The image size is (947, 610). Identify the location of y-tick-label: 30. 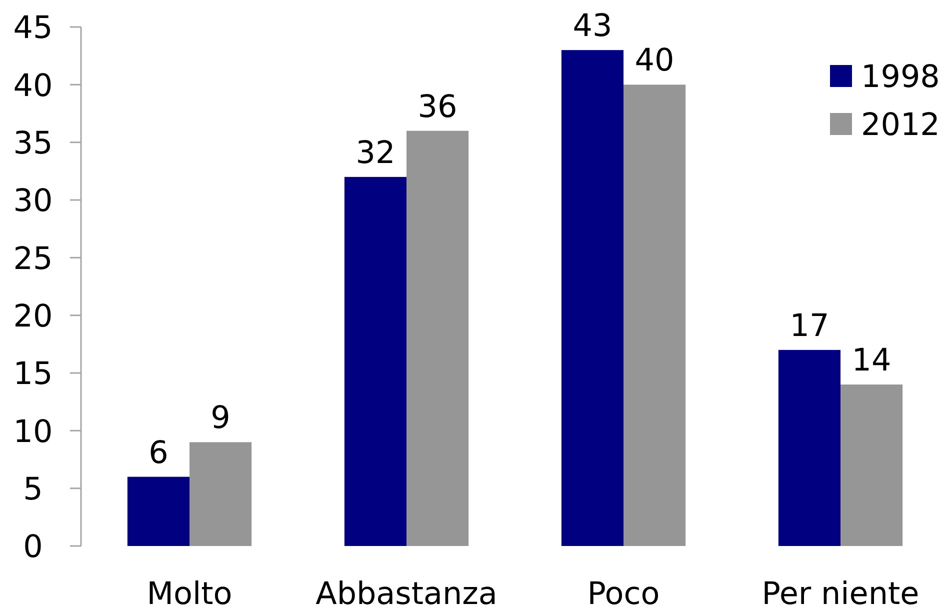
(33, 201).